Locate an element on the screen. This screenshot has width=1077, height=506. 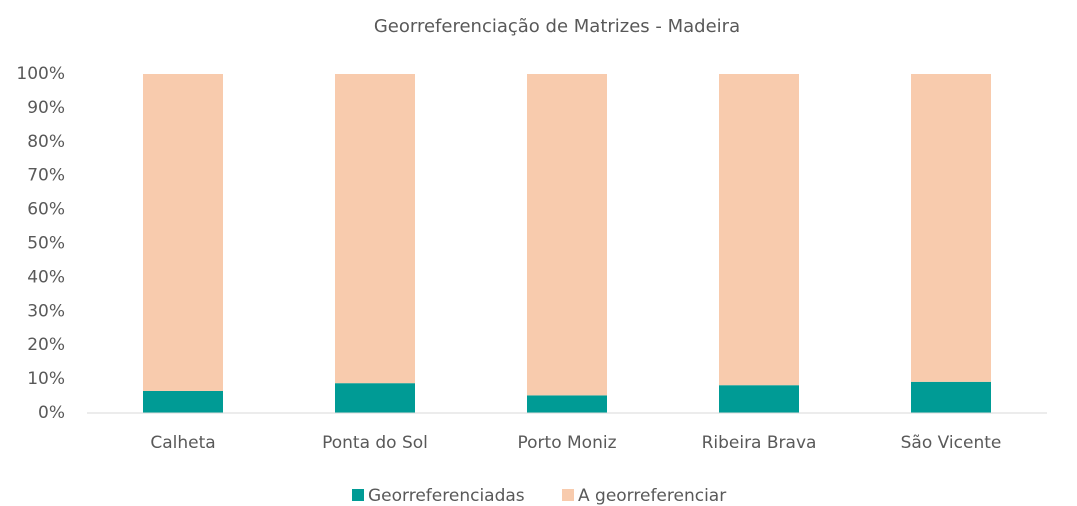
x-tick-label: Ponta do Sol is located at coordinates (375, 443).